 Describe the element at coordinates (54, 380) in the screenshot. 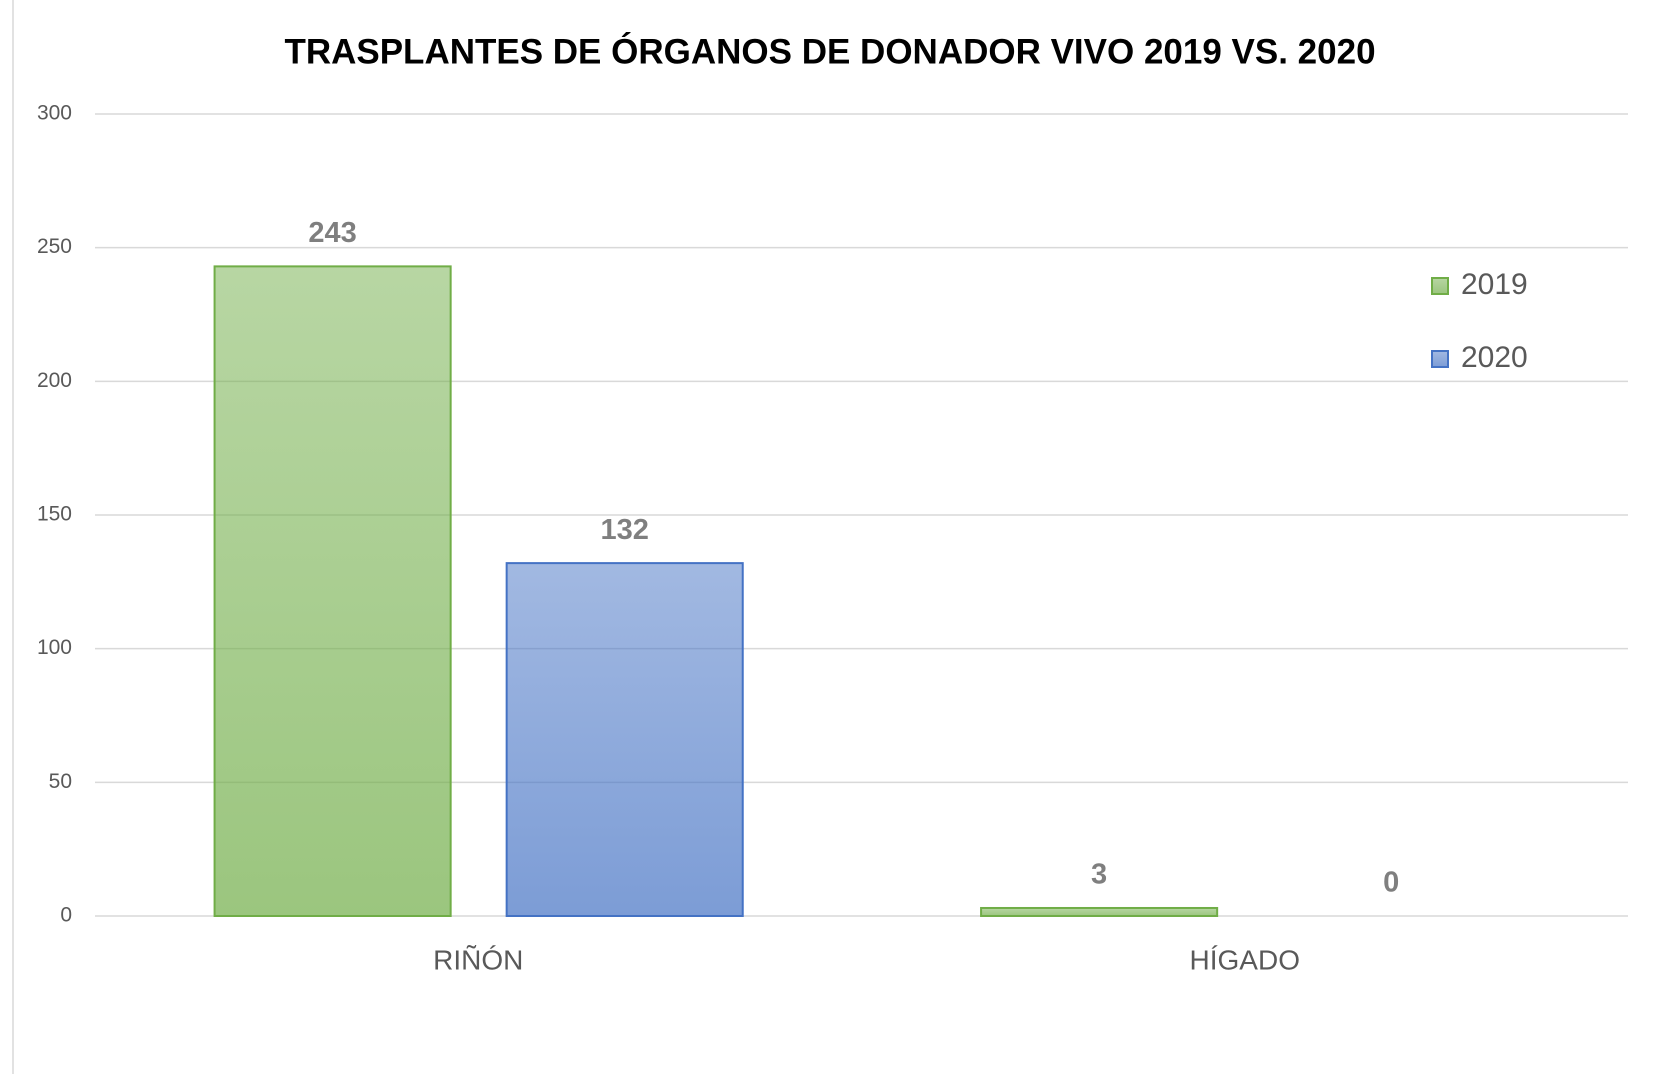

I see `y-tick-label: 200` at that location.